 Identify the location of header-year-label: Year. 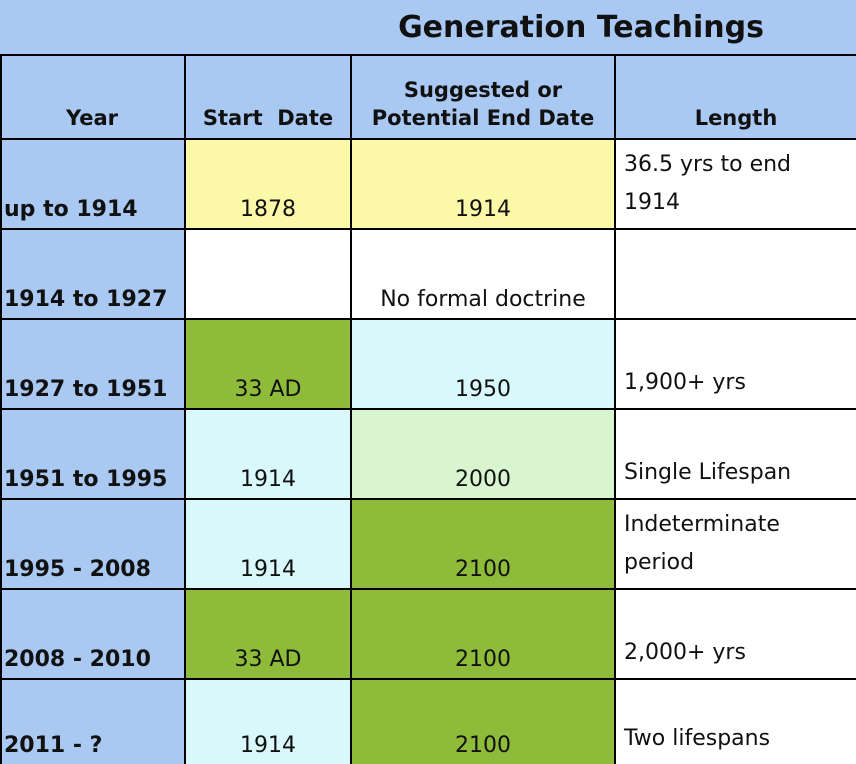
(92, 118).